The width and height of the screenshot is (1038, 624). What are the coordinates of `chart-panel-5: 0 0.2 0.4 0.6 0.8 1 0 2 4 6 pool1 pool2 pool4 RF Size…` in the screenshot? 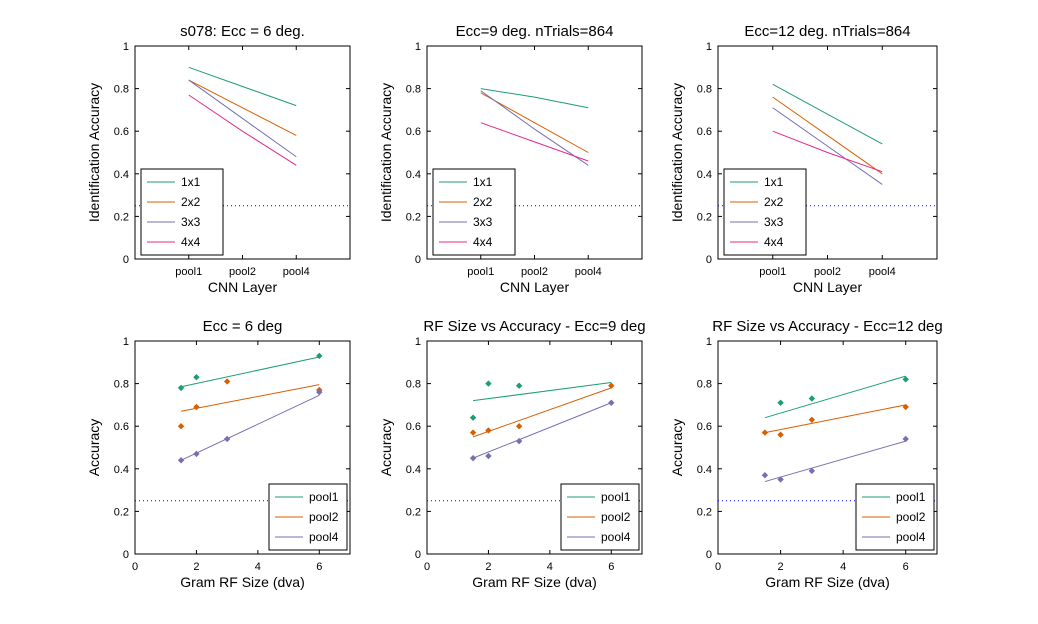 It's located at (512, 454).